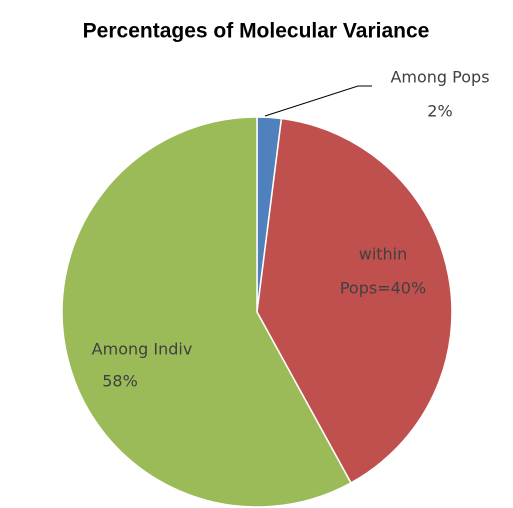 This screenshot has width=513, height=508. Describe the element at coordinates (383, 288) in the screenshot. I see `data-label: Pops=40%` at that location.